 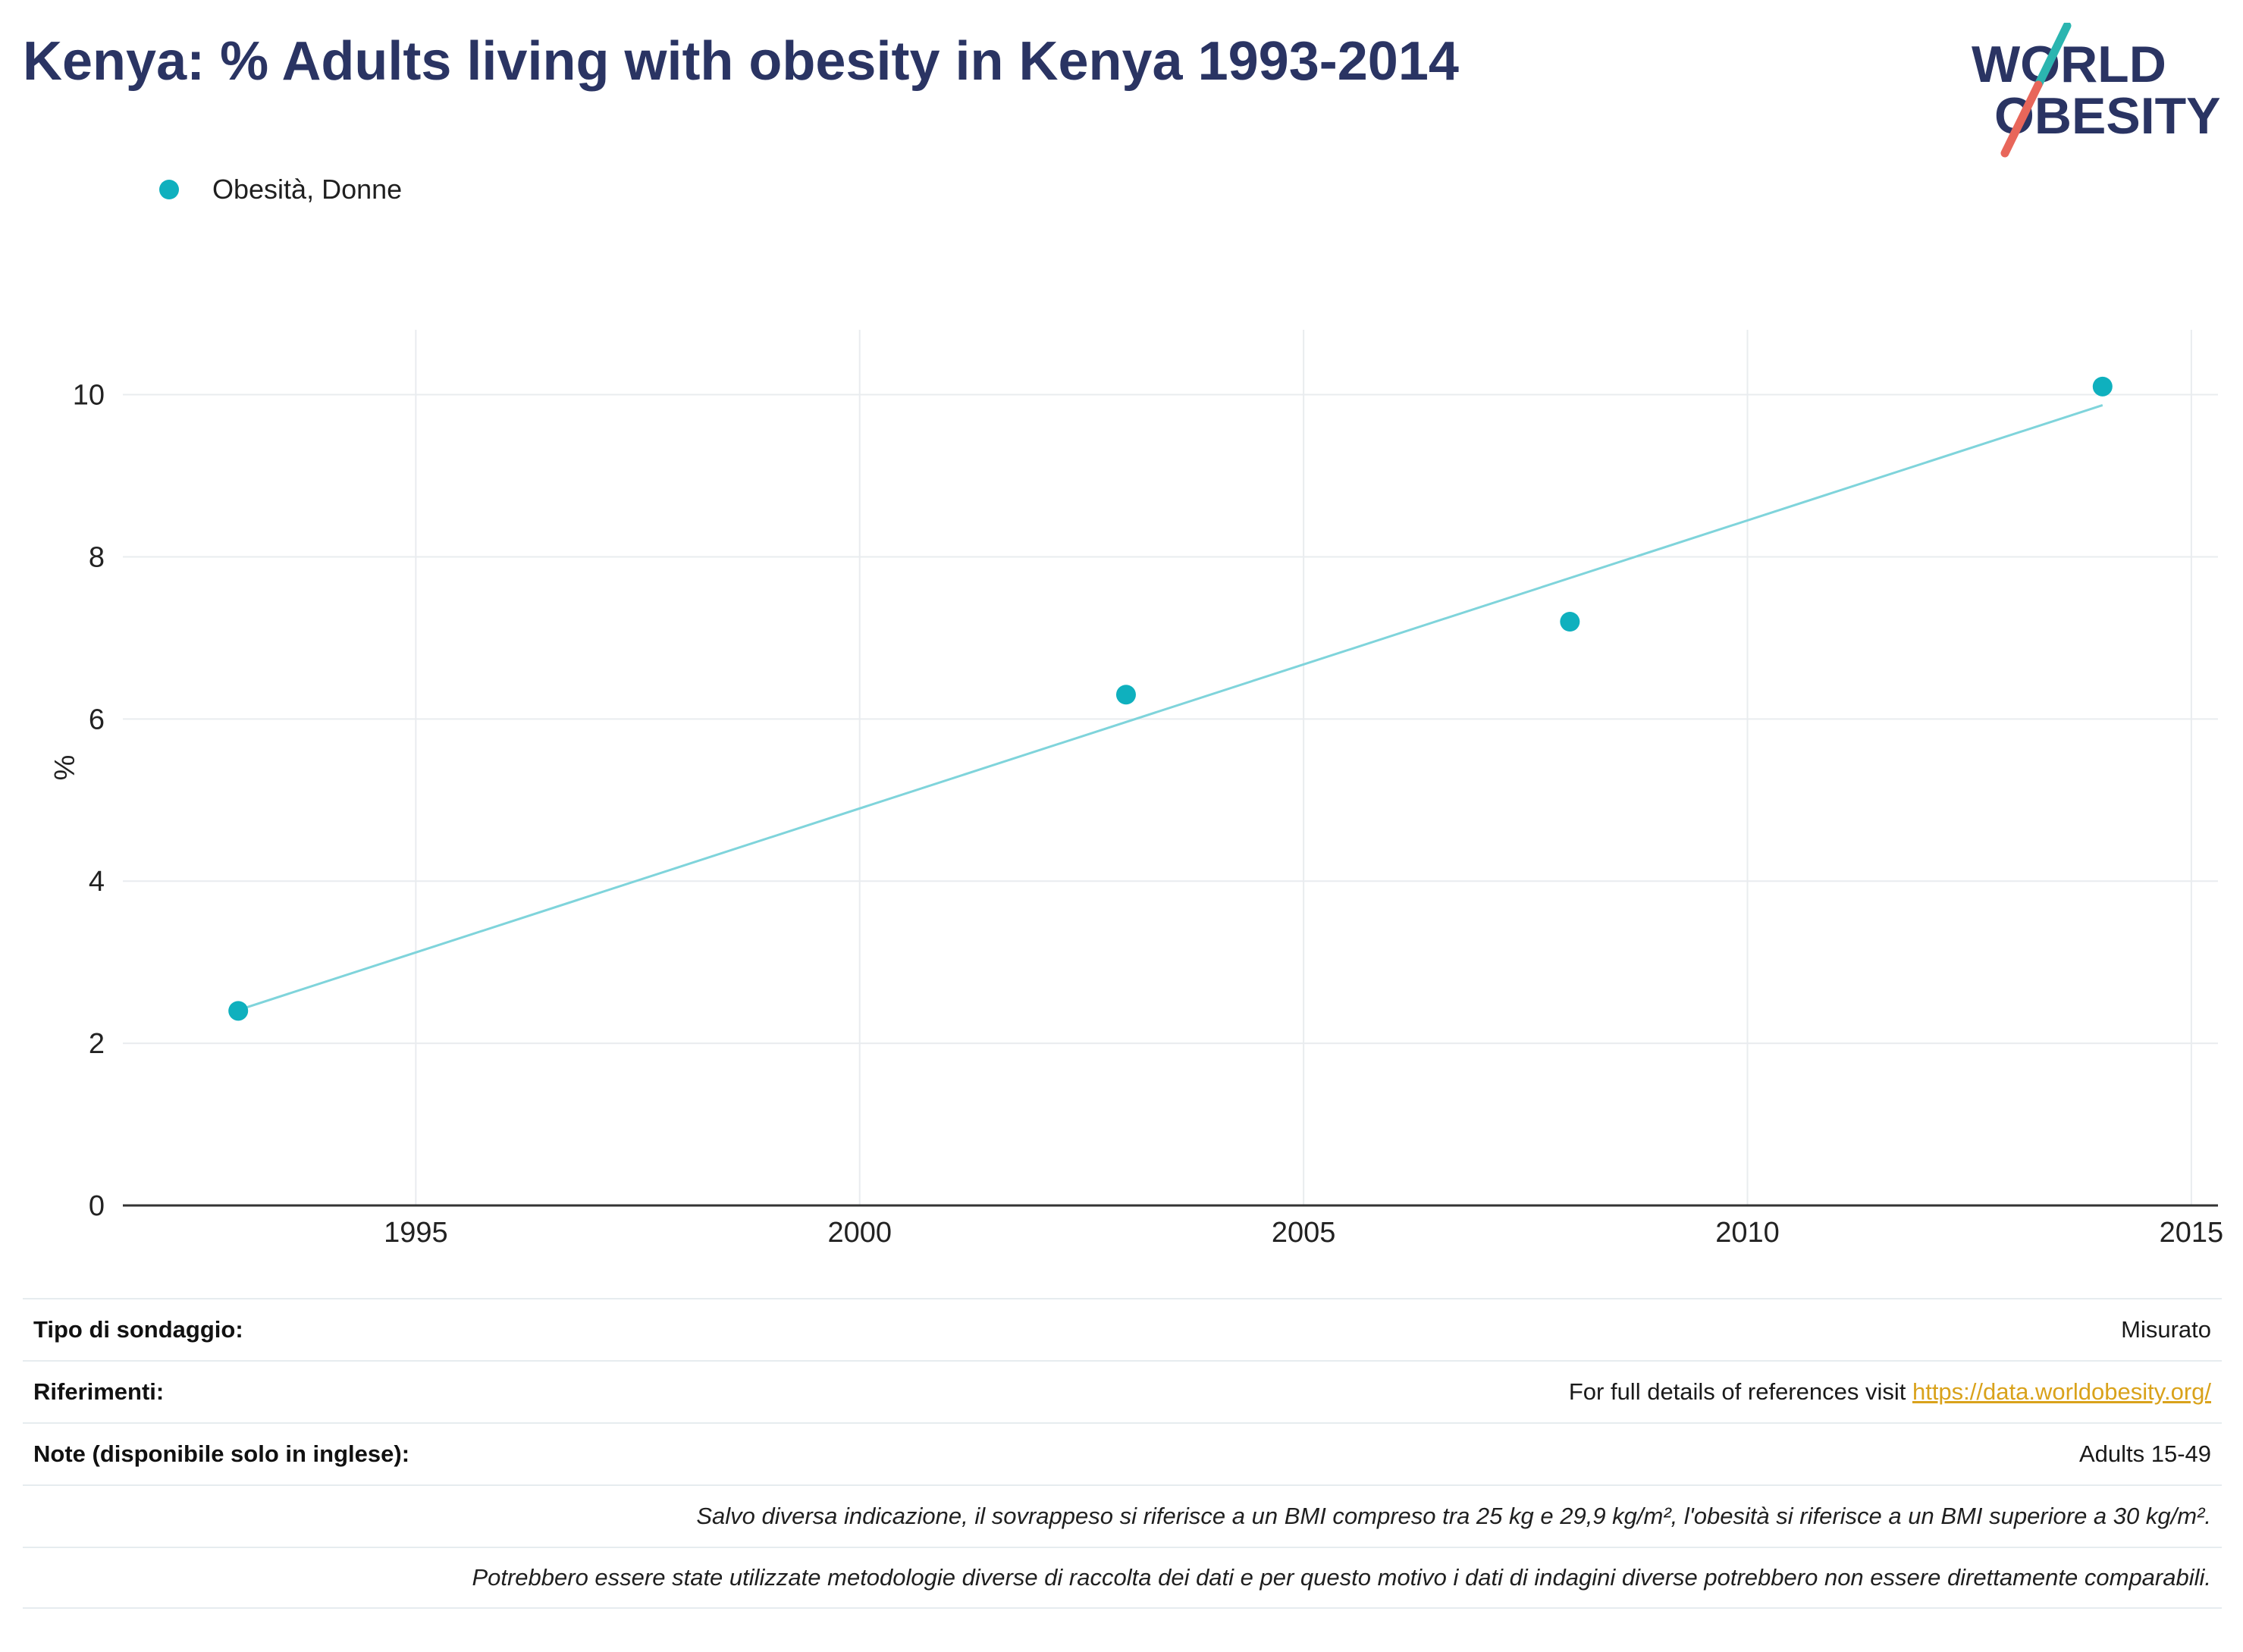 What do you see at coordinates (97, 719) in the screenshot?
I see `y-tick-label: 6` at bounding box center [97, 719].